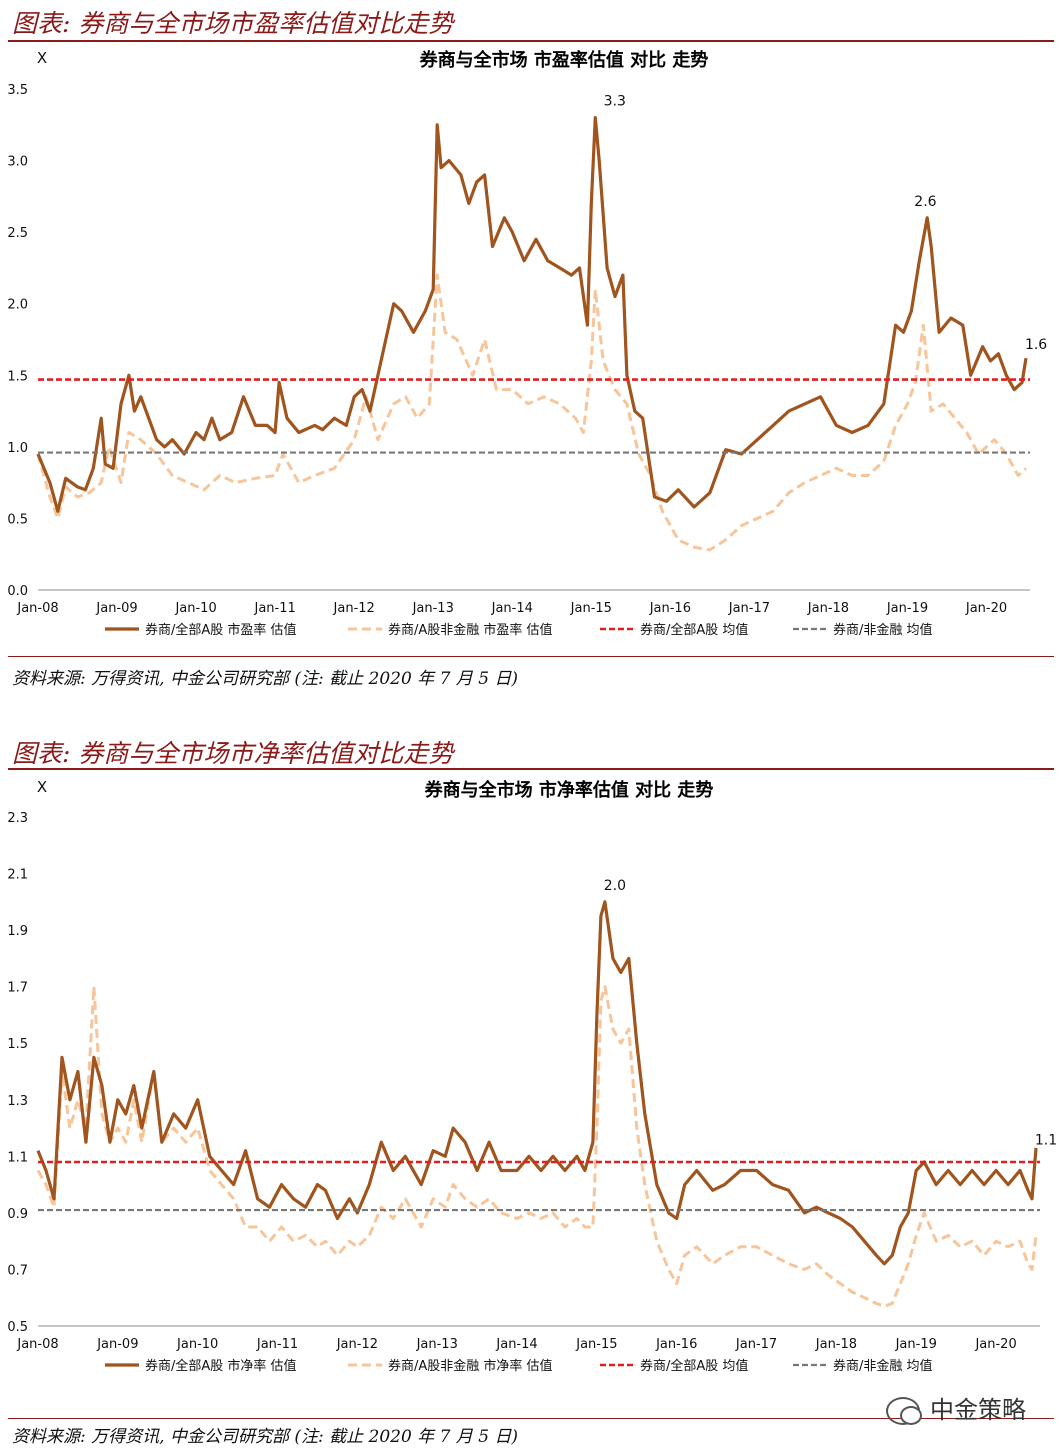 The height and width of the screenshot is (1452, 1060). What do you see at coordinates (17, 1214) in the screenshot?
I see `y-tick-label: 0.9` at bounding box center [17, 1214].